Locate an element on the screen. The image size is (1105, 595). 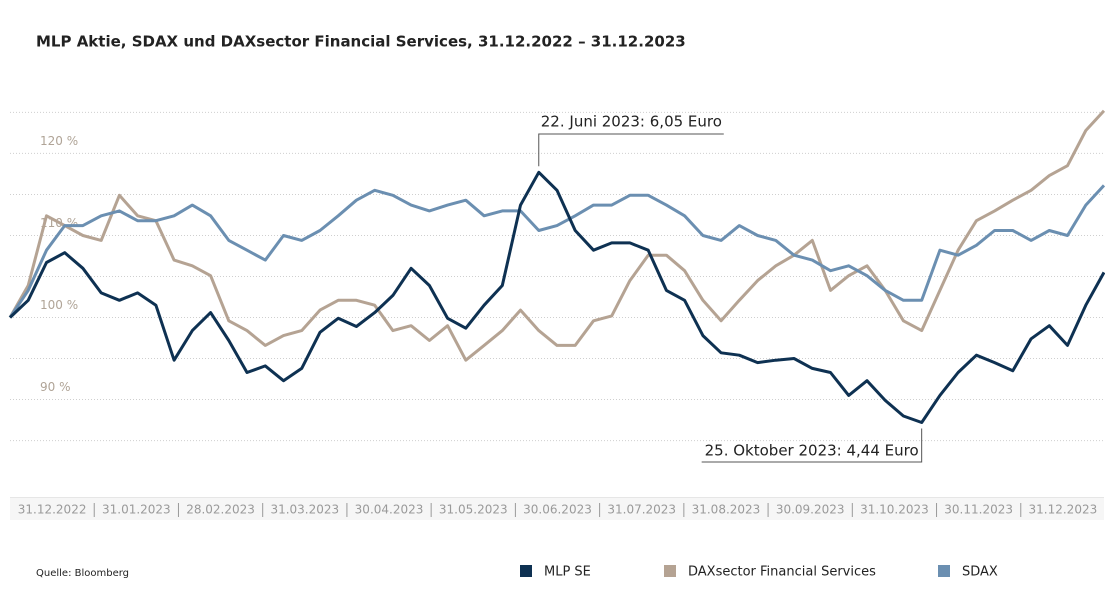
x-tick-label: 30.06.2023 is located at coordinates (557, 510).